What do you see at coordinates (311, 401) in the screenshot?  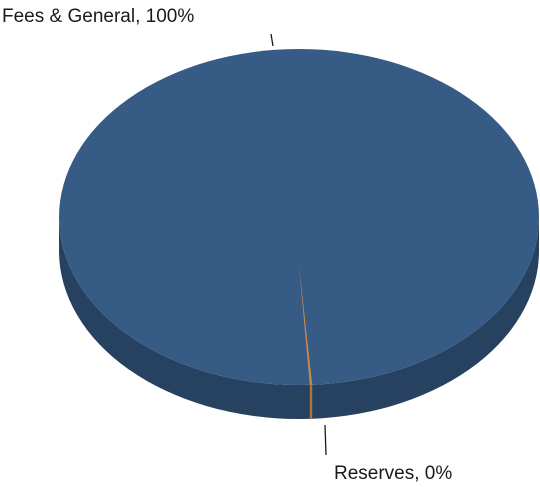 I see `pie-slice-side-reserves` at bounding box center [311, 401].